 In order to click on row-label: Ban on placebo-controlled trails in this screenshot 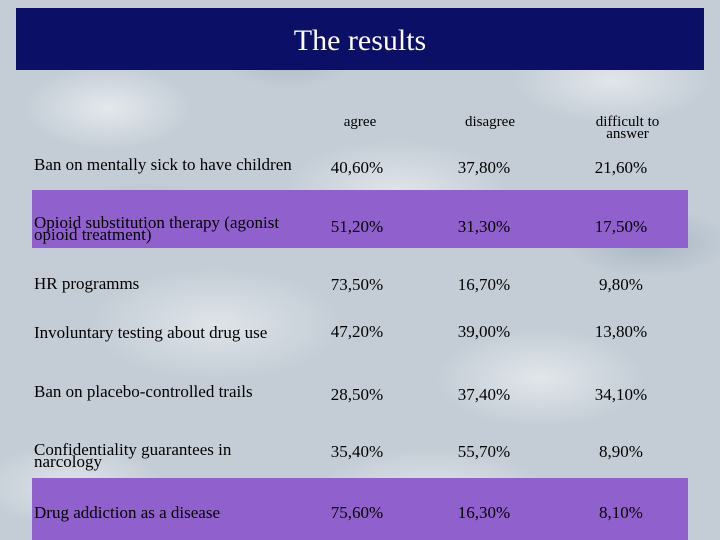, I will do `click(143, 391)`.